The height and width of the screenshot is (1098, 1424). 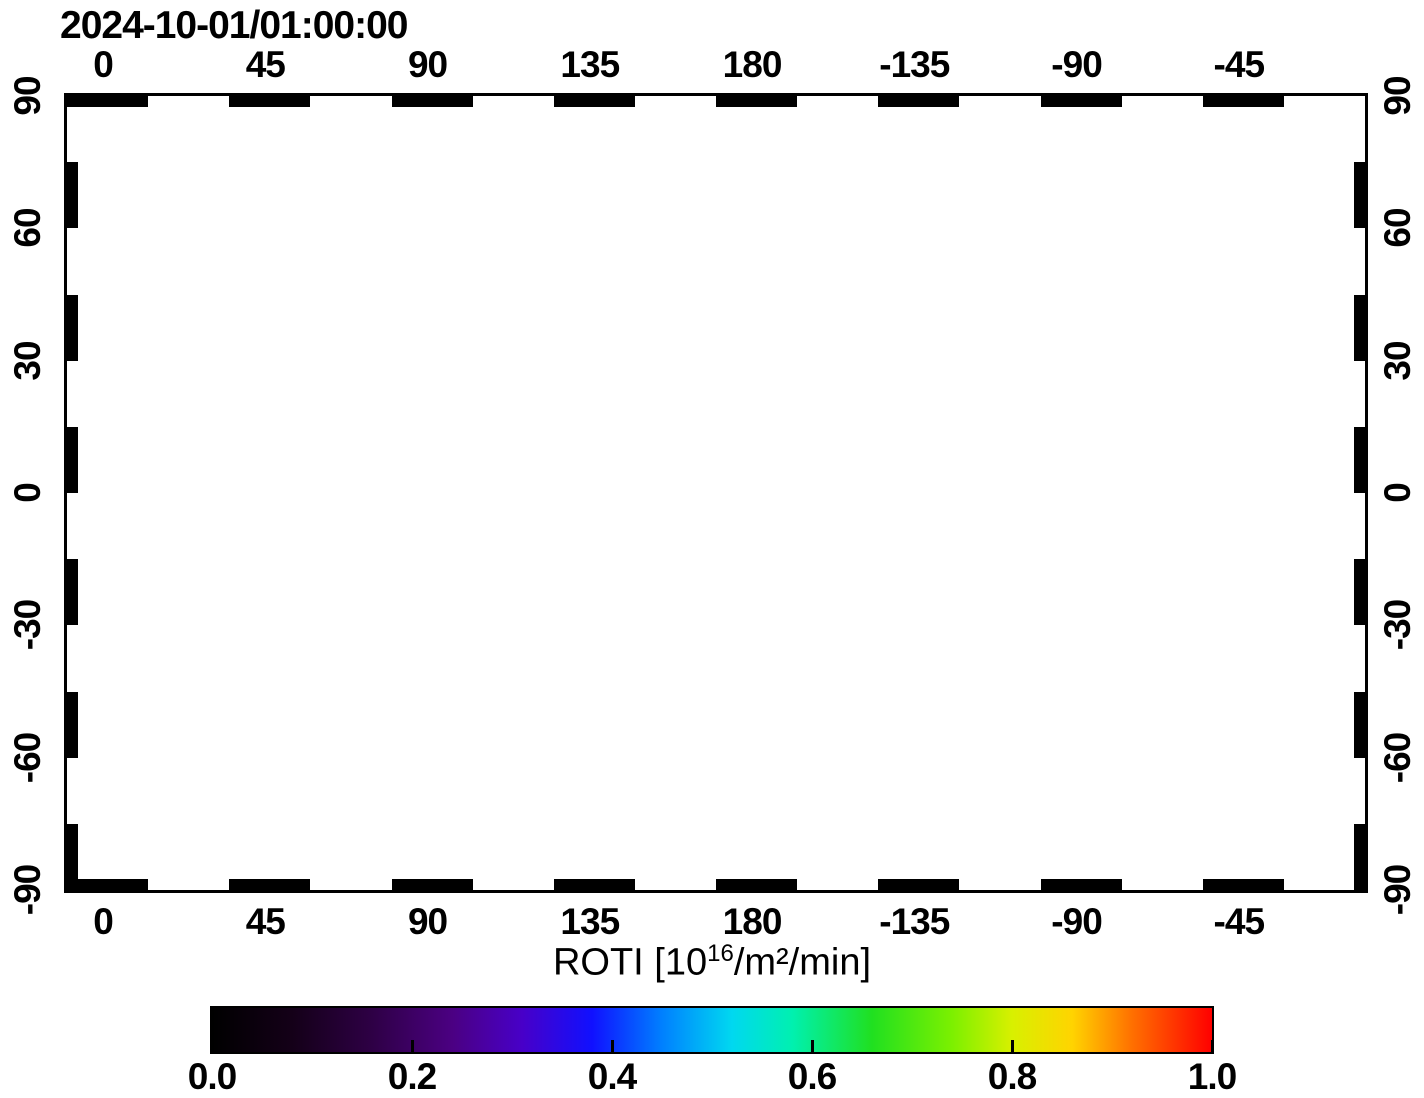 I want to click on y-tick-left--30: -30, so click(x=28, y=625).